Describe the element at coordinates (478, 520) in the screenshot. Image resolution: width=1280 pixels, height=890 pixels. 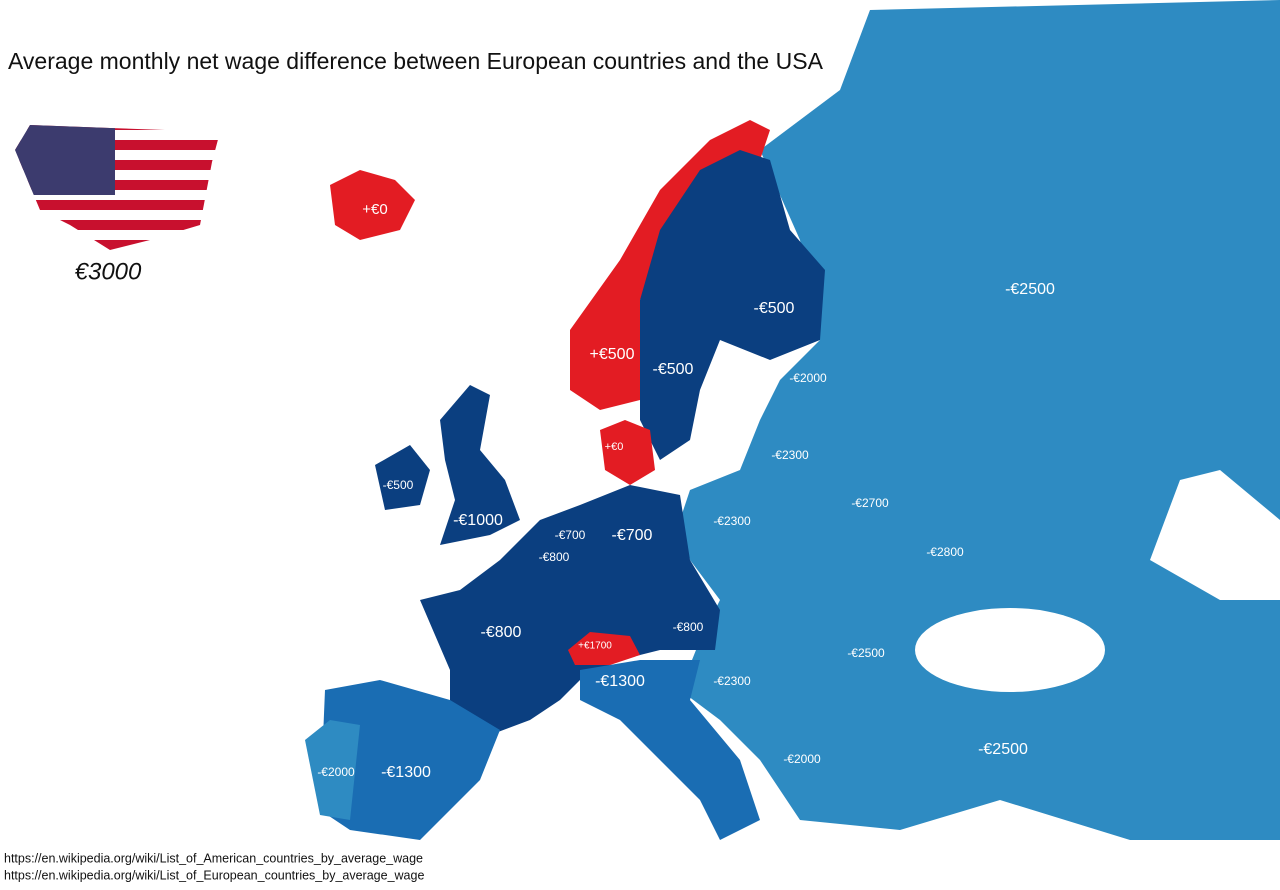
I see `region-label: -€1000` at that location.